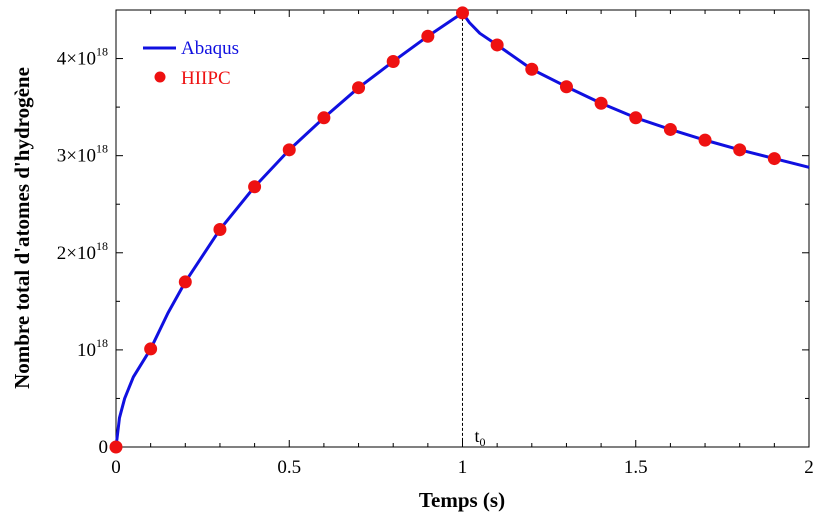 Image resolution: width=816 pixels, height=521 pixels. Describe the element at coordinates (191, 63) in the screenshot. I see `legend: Abaqus HIIPC` at that location.